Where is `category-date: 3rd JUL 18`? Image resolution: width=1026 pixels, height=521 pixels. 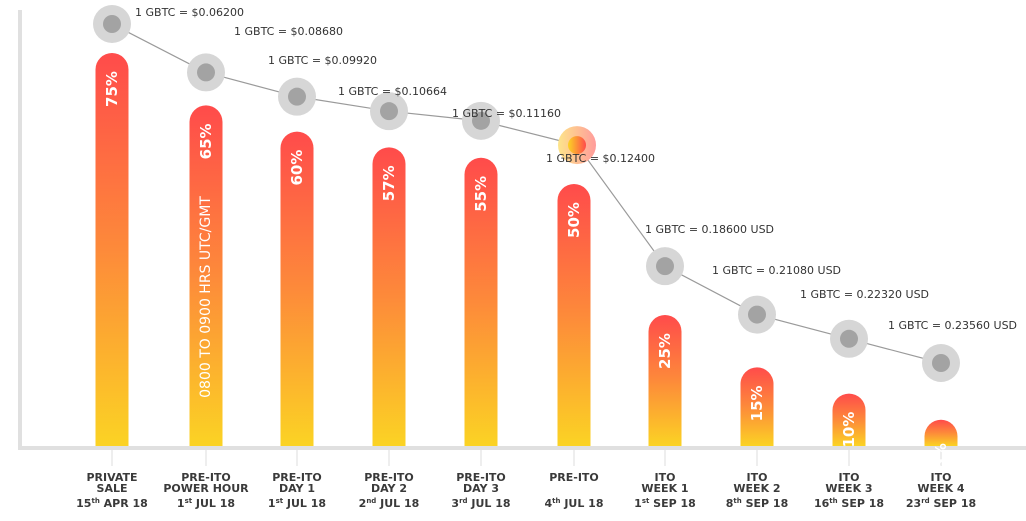 category-date: 3rd JUL 18 is located at coordinates (480, 503).